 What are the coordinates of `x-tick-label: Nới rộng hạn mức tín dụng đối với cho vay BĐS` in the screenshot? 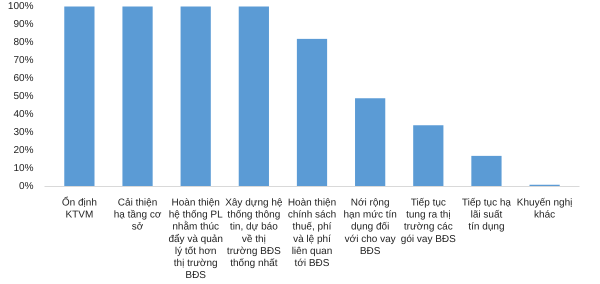 It's located at (370, 227).